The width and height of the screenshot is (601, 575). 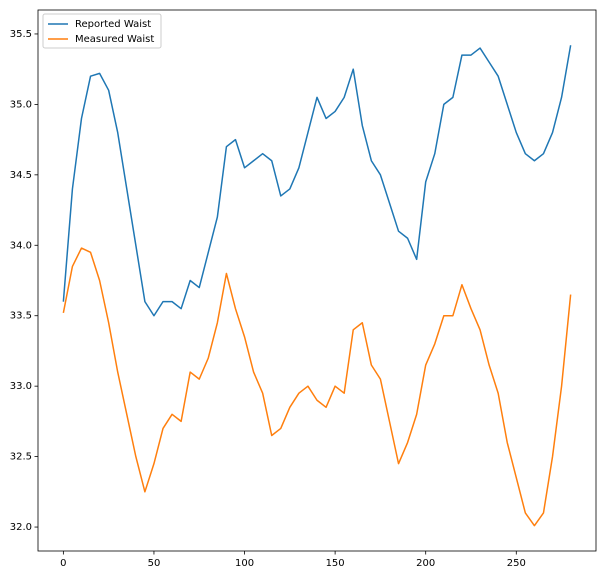 What do you see at coordinates (244, 563) in the screenshot?
I see `x-tick-label: 100` at bounding box center [244, 563].